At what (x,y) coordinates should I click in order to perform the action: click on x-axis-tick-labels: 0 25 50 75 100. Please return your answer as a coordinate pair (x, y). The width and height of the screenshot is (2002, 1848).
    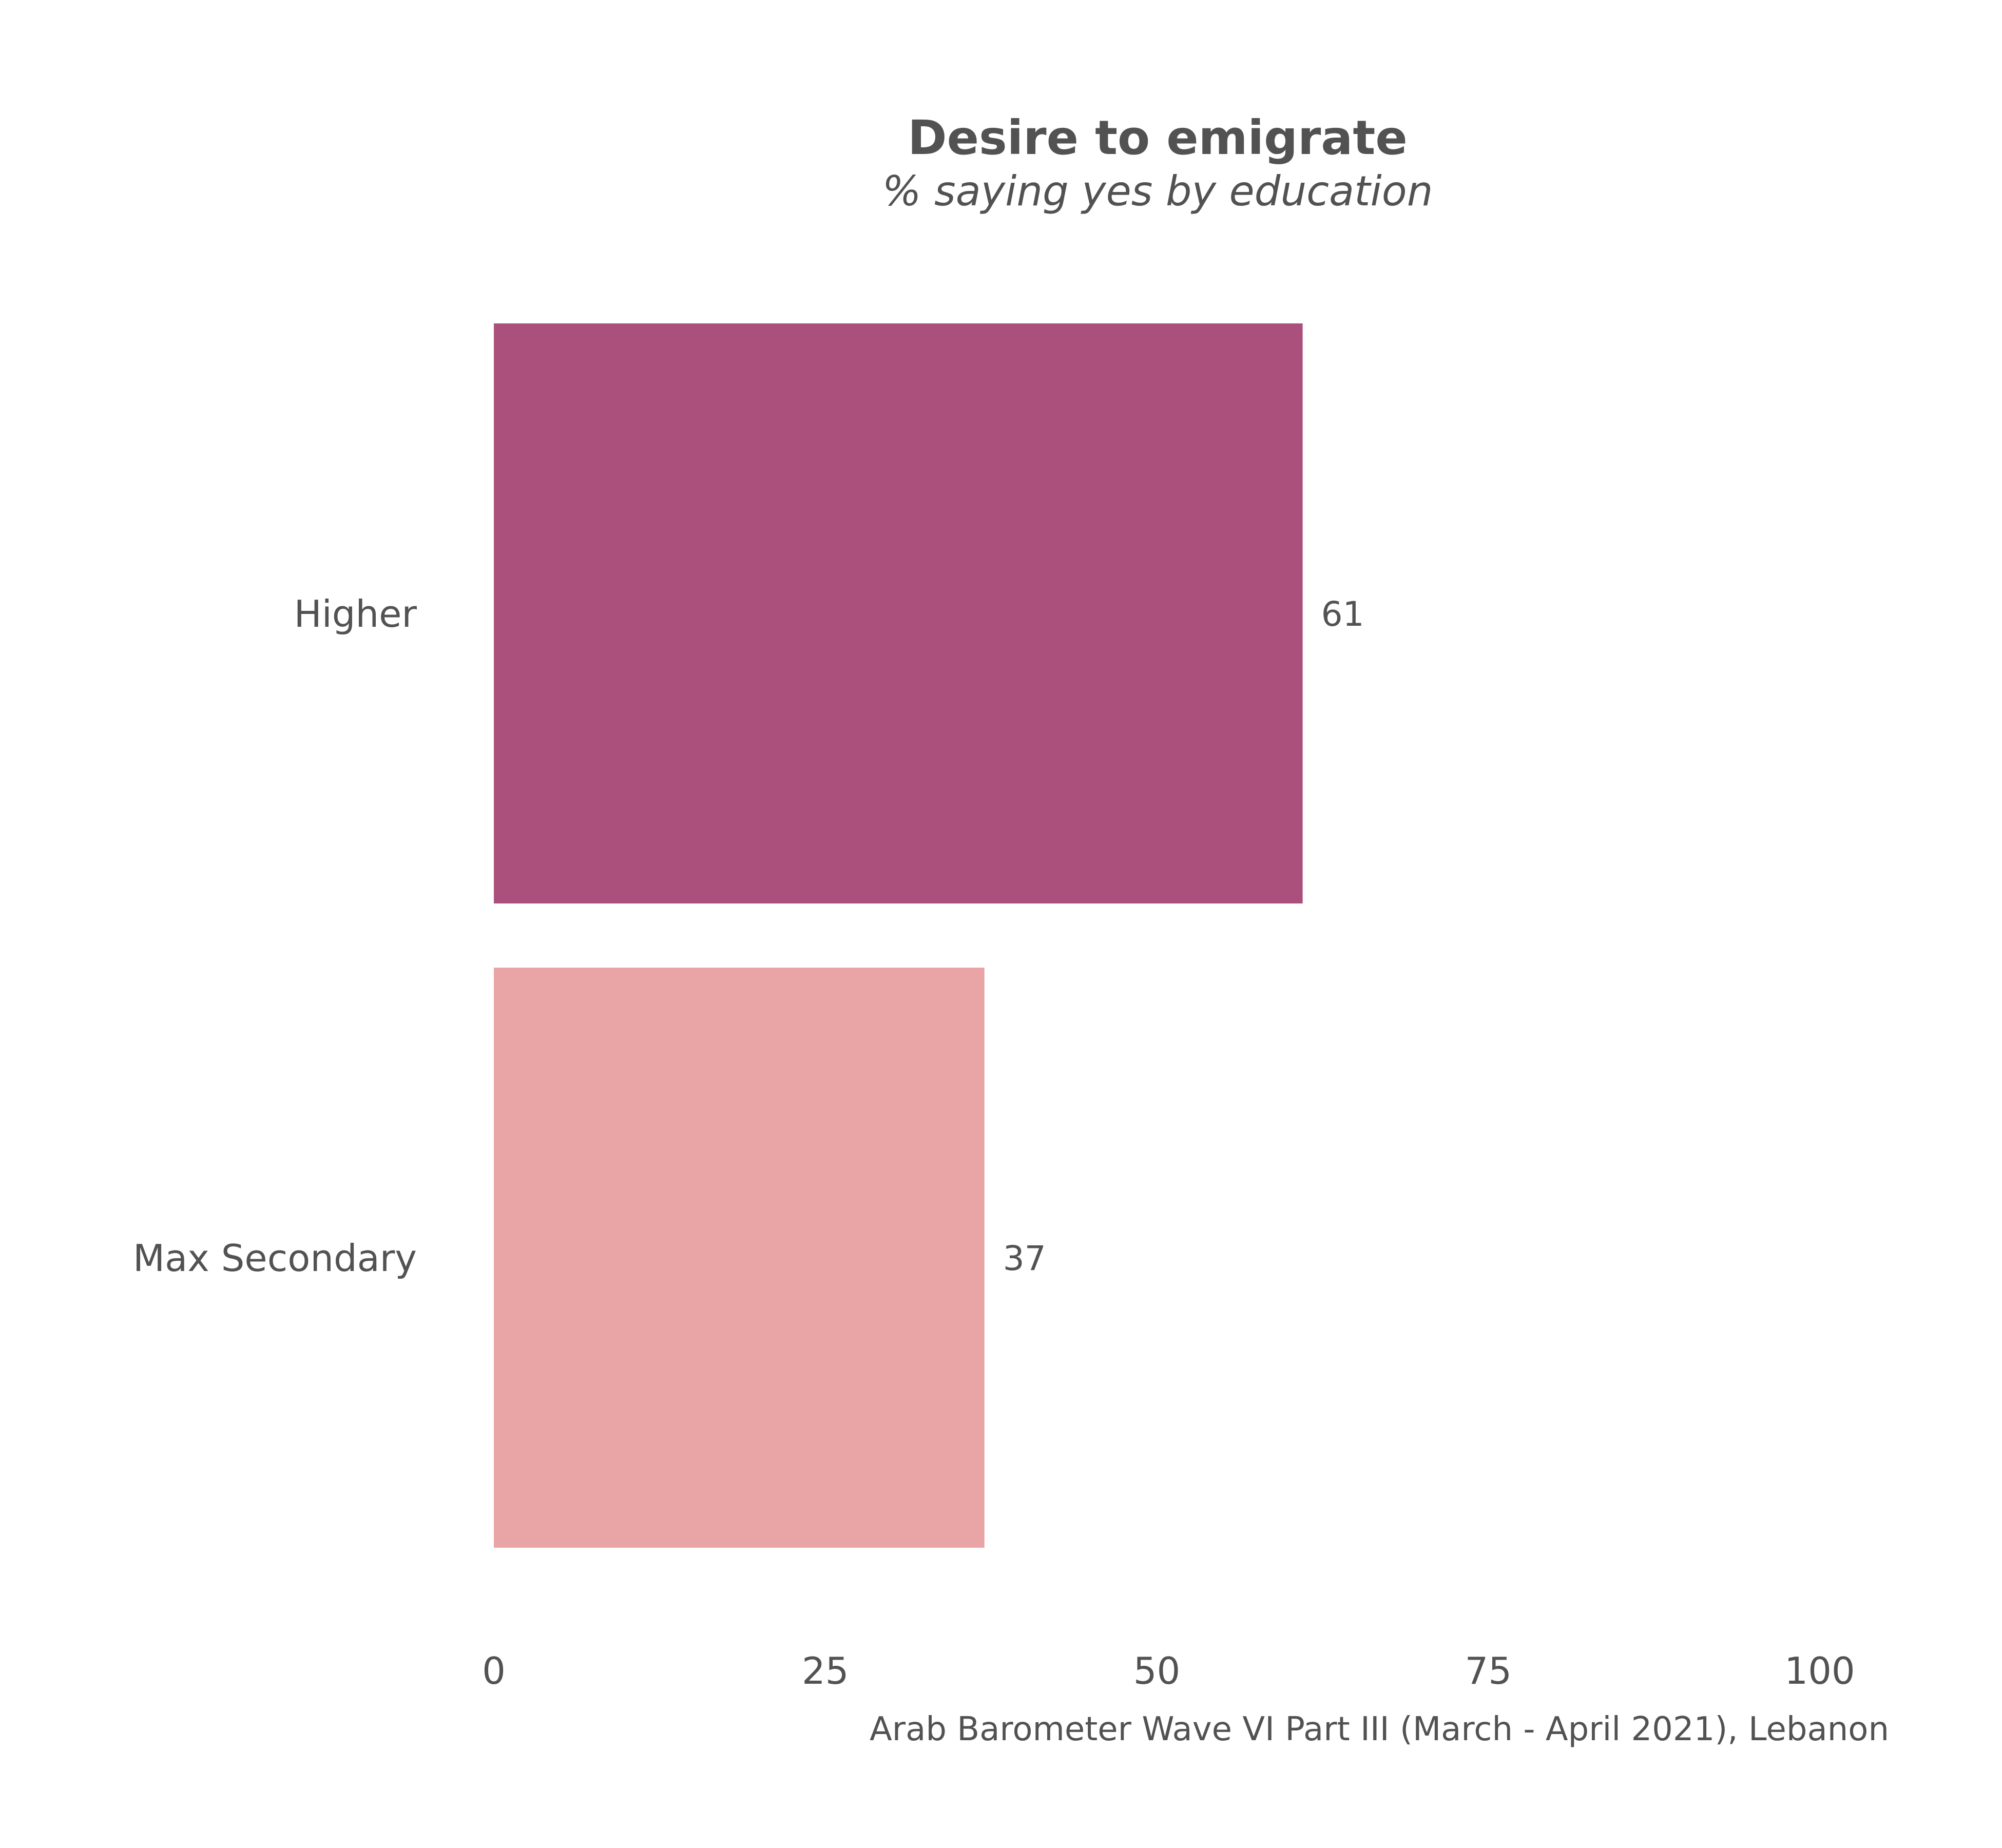
    Looking at the image, I should click on (1168, 1670).